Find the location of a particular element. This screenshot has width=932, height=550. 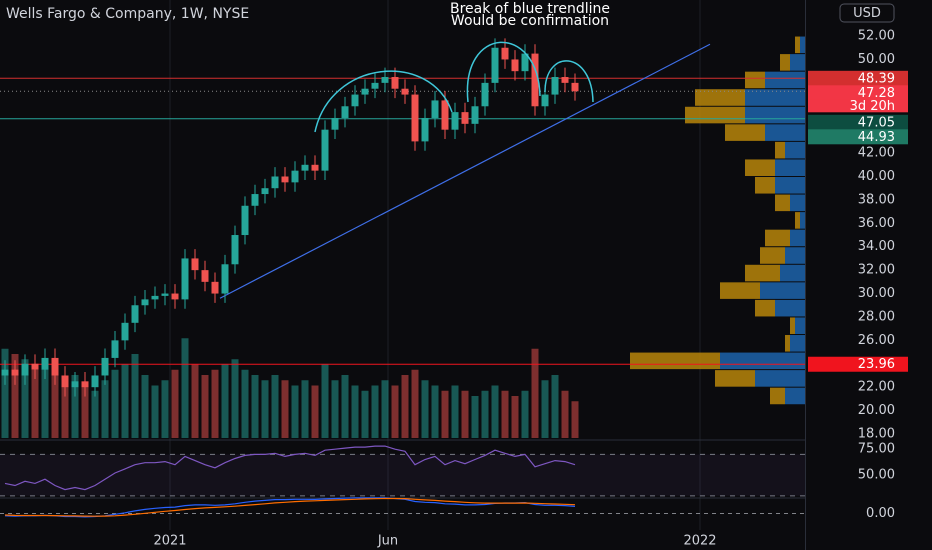

y-tick-label: 32.00 is located at coordinates (876, 270).